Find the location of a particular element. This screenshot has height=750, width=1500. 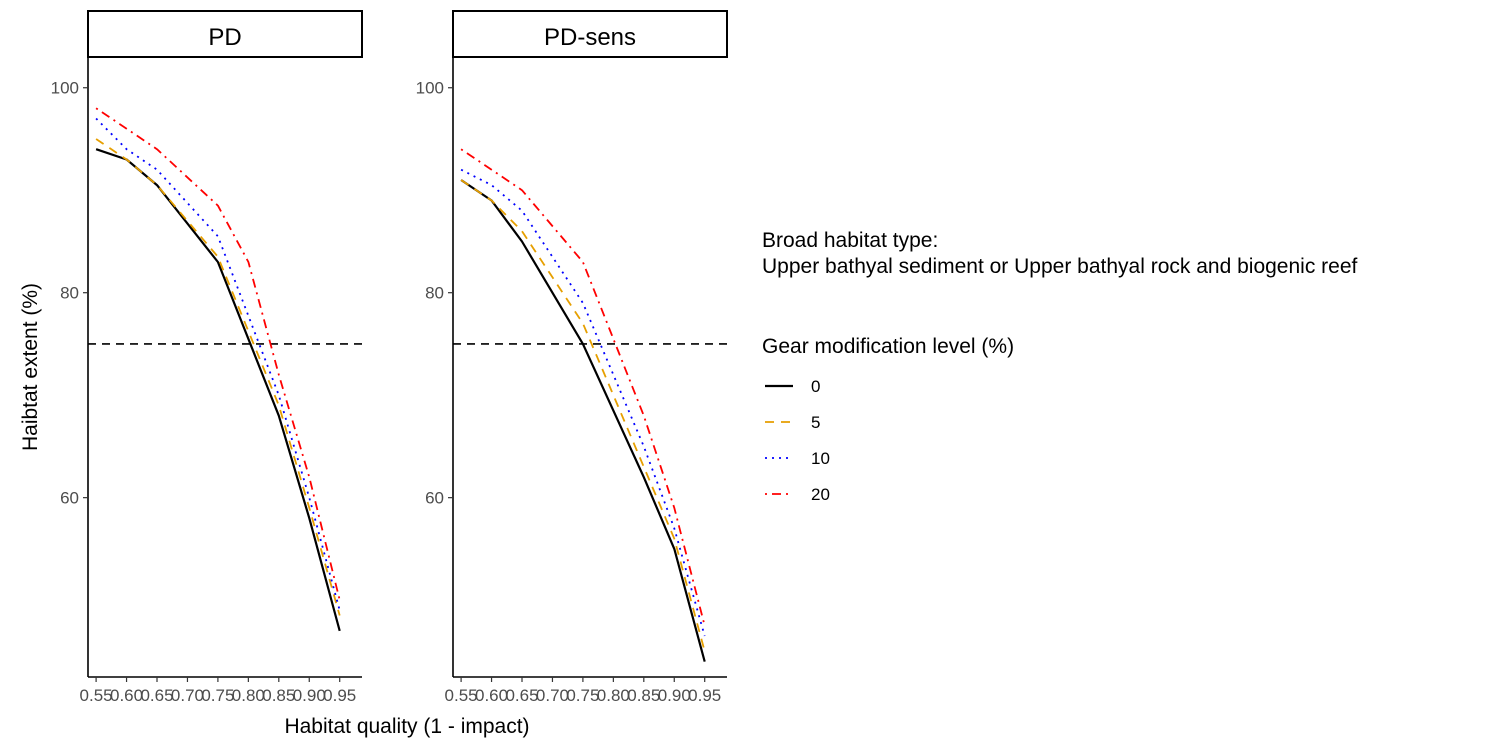

legend-label-20: 20 is located at coordinates (820, 494).